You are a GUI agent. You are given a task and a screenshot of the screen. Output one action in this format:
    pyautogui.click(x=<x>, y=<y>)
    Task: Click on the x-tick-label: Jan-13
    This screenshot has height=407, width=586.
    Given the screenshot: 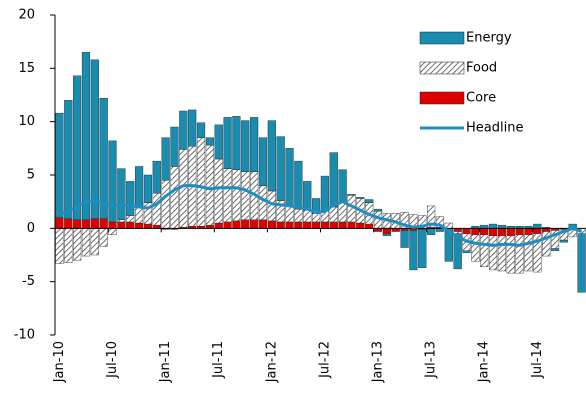 What is the action you would take?
    pyautogui.click(x=378, y=362)
    